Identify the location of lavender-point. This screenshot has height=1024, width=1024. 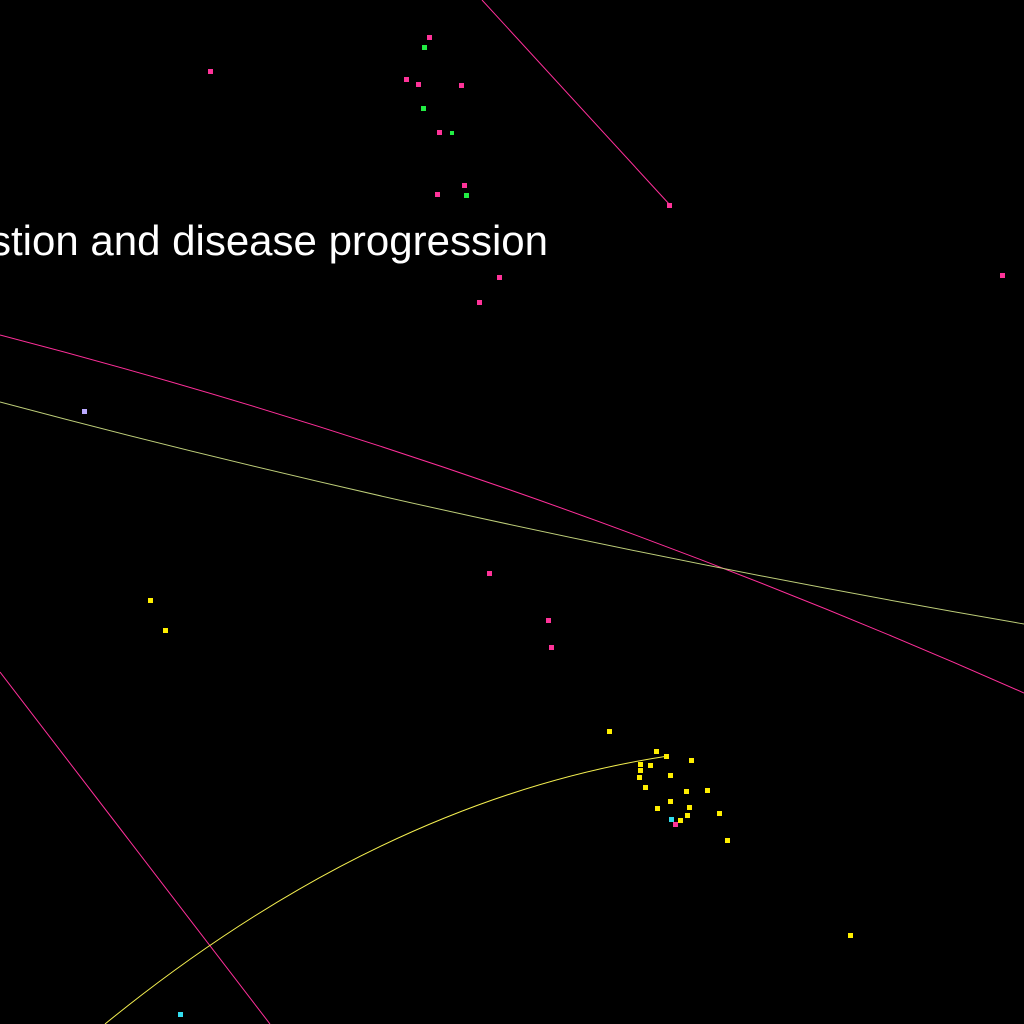
(84, 411).